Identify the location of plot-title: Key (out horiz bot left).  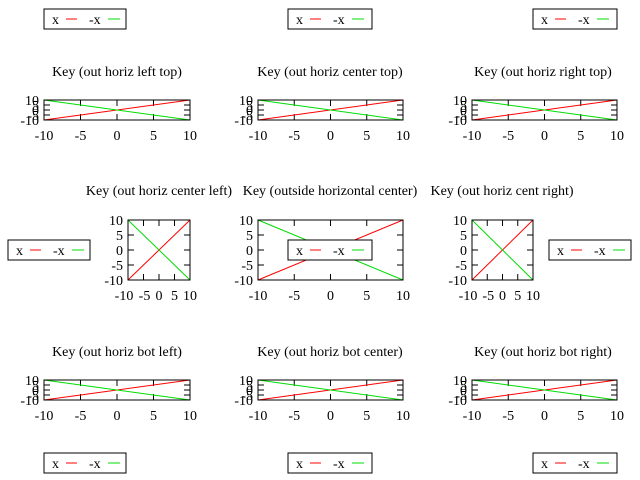
(117, 352).